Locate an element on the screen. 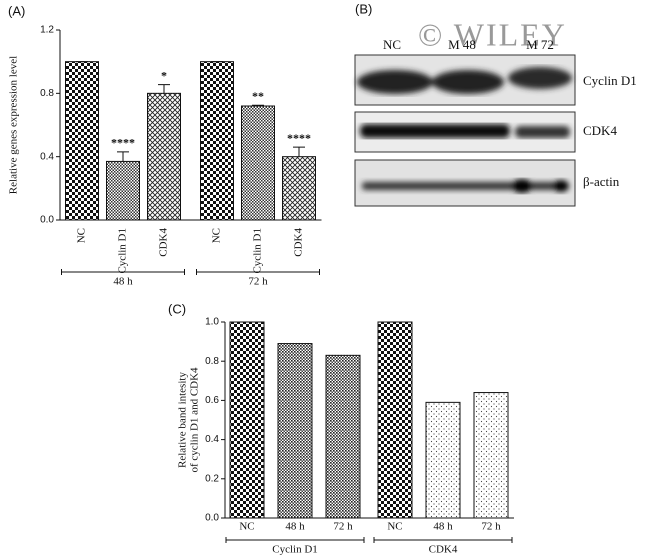  panel-label: (B) is located at coordinates (363, 8).